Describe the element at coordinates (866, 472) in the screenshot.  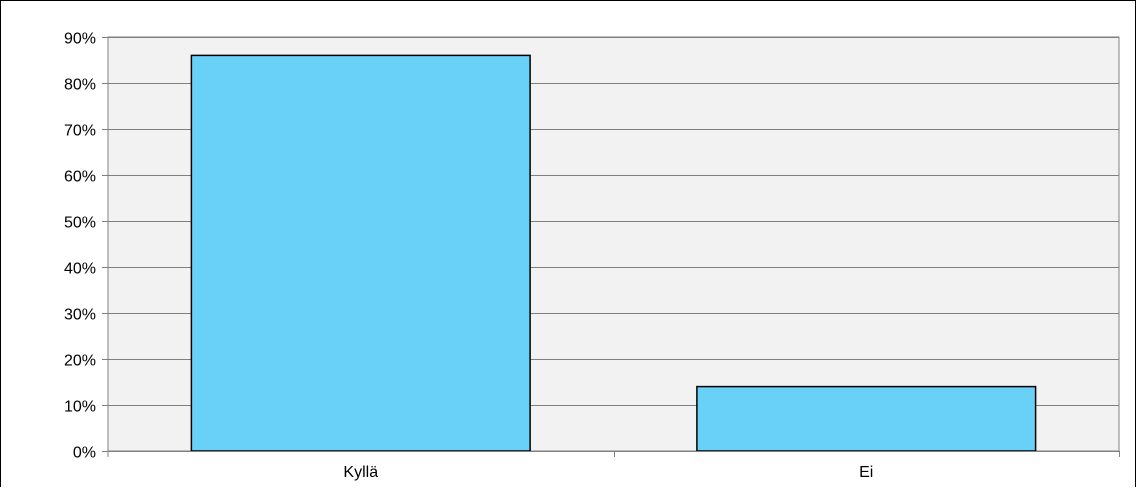
I see `x-tick-label: Ei` at that location.